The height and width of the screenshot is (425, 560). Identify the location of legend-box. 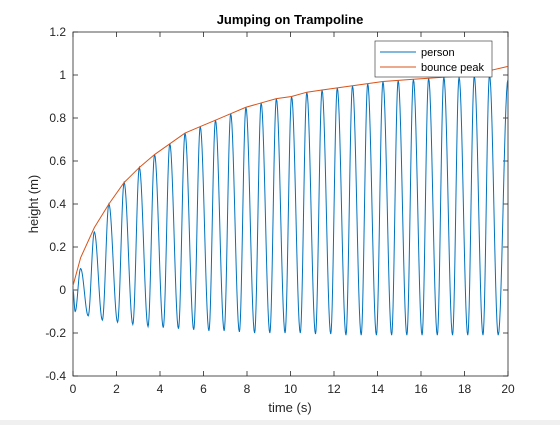
(433, 59).